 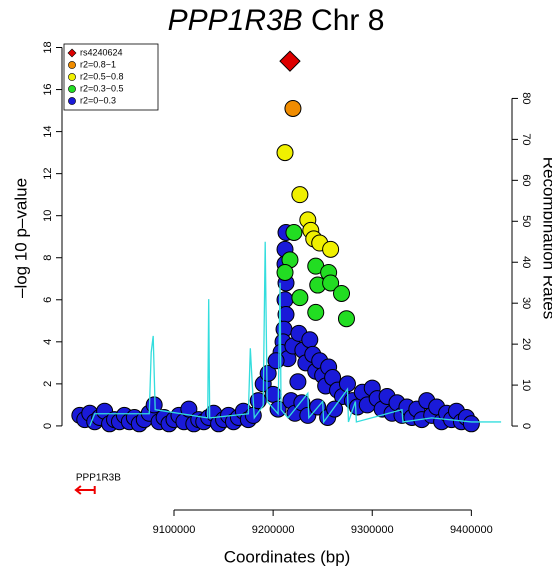 What do you see at coordinates (102, 88) in the screenshot?
I see `legend-label: r2=0.3−0.5` at bounding box center [102, 88].